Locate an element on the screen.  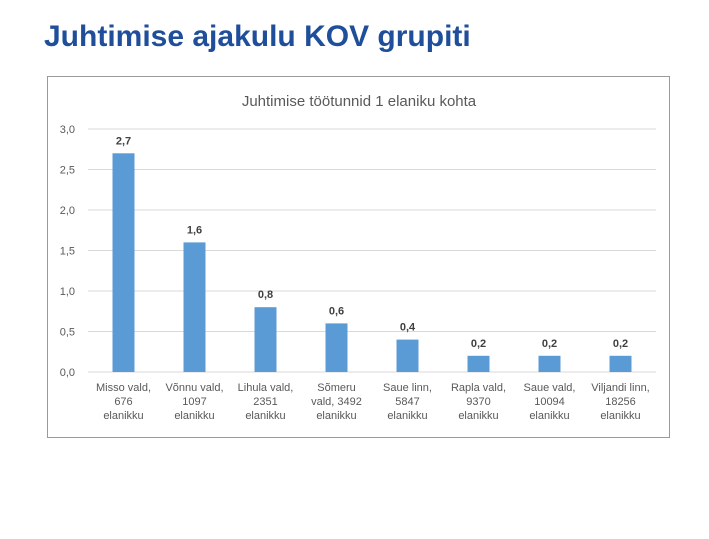
slide-title: Juhtimise ajakulu KOV grupiti is located at coordinates (257, 36).